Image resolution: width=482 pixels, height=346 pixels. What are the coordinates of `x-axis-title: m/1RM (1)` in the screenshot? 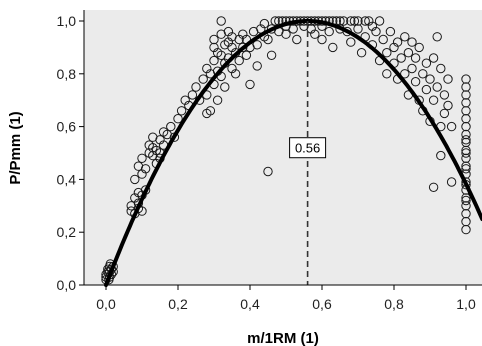 It's located at (283, 338).